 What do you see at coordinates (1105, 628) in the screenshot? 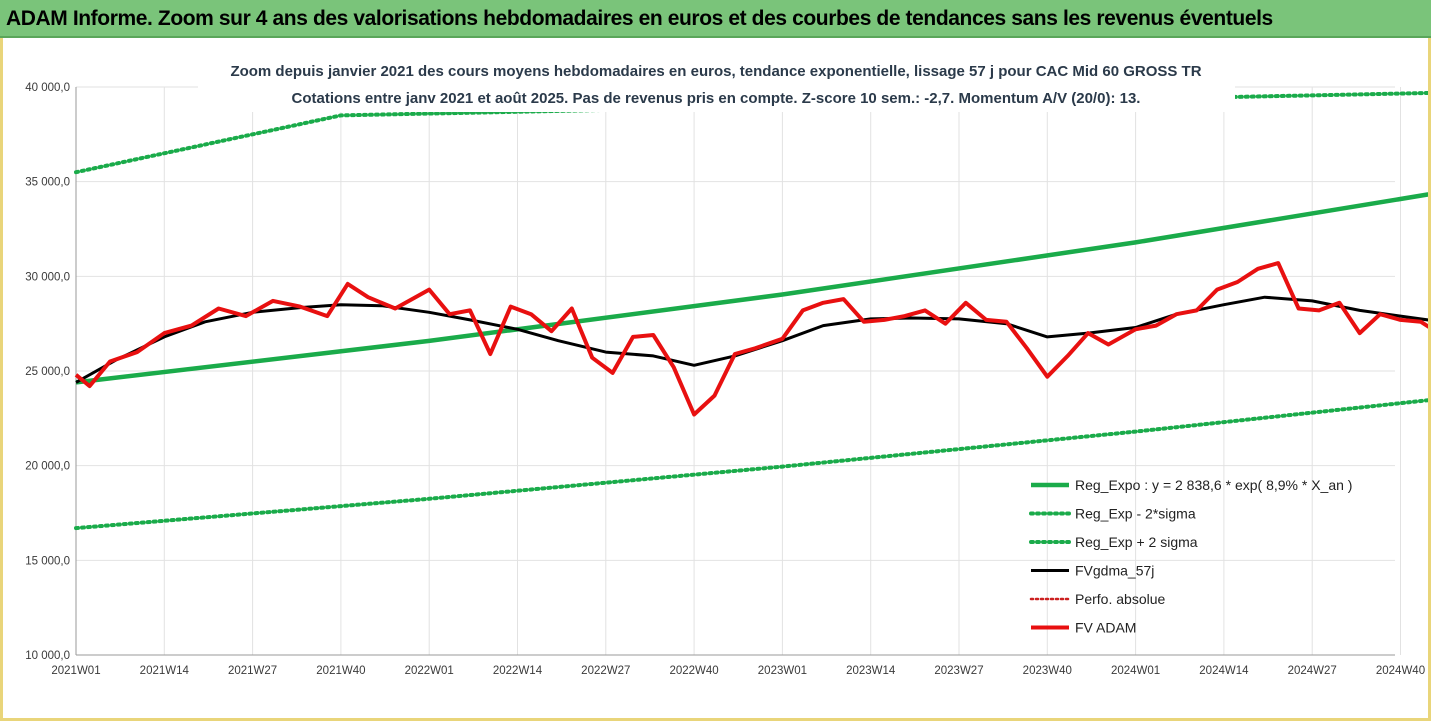
I see `legend-label: FV ADAM` at bounding box center [1105, 628].